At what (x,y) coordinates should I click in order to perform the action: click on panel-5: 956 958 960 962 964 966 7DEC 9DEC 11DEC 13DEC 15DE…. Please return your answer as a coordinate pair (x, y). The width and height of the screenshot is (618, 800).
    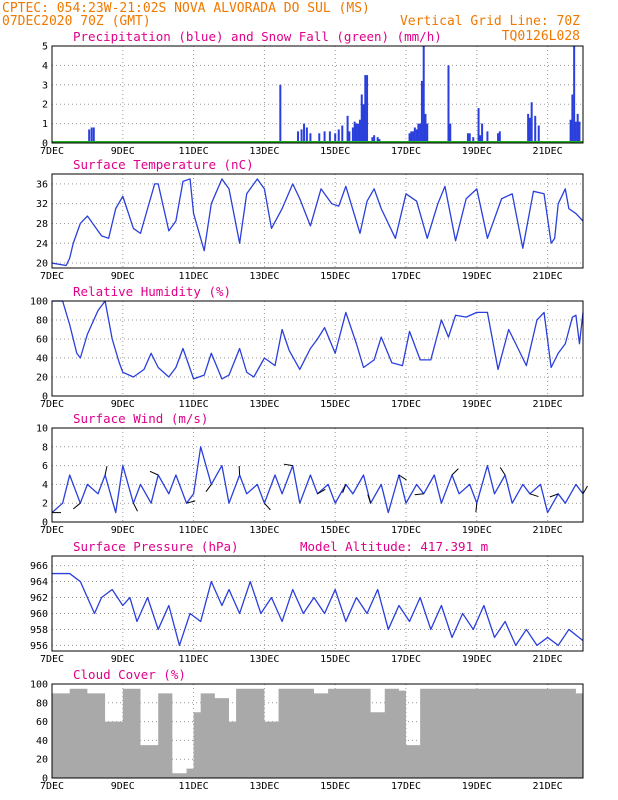
    Looking at the image, I should click on (307, 602).